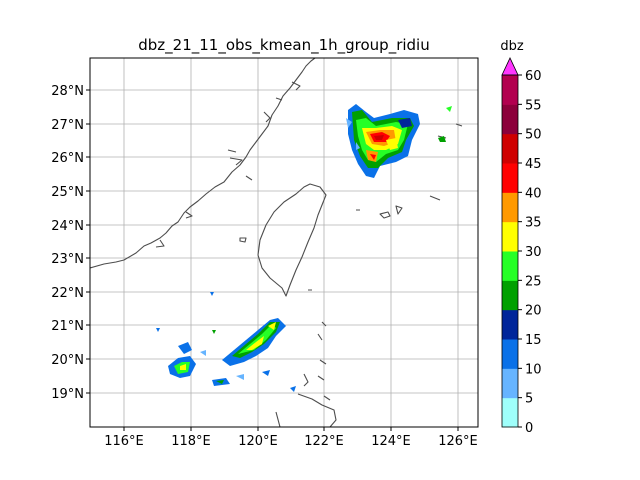  What do you see at coordinates (533, 369) in the screenshot?
I see `colorbar-tick-label: 10` at bounding box center [533, 369].